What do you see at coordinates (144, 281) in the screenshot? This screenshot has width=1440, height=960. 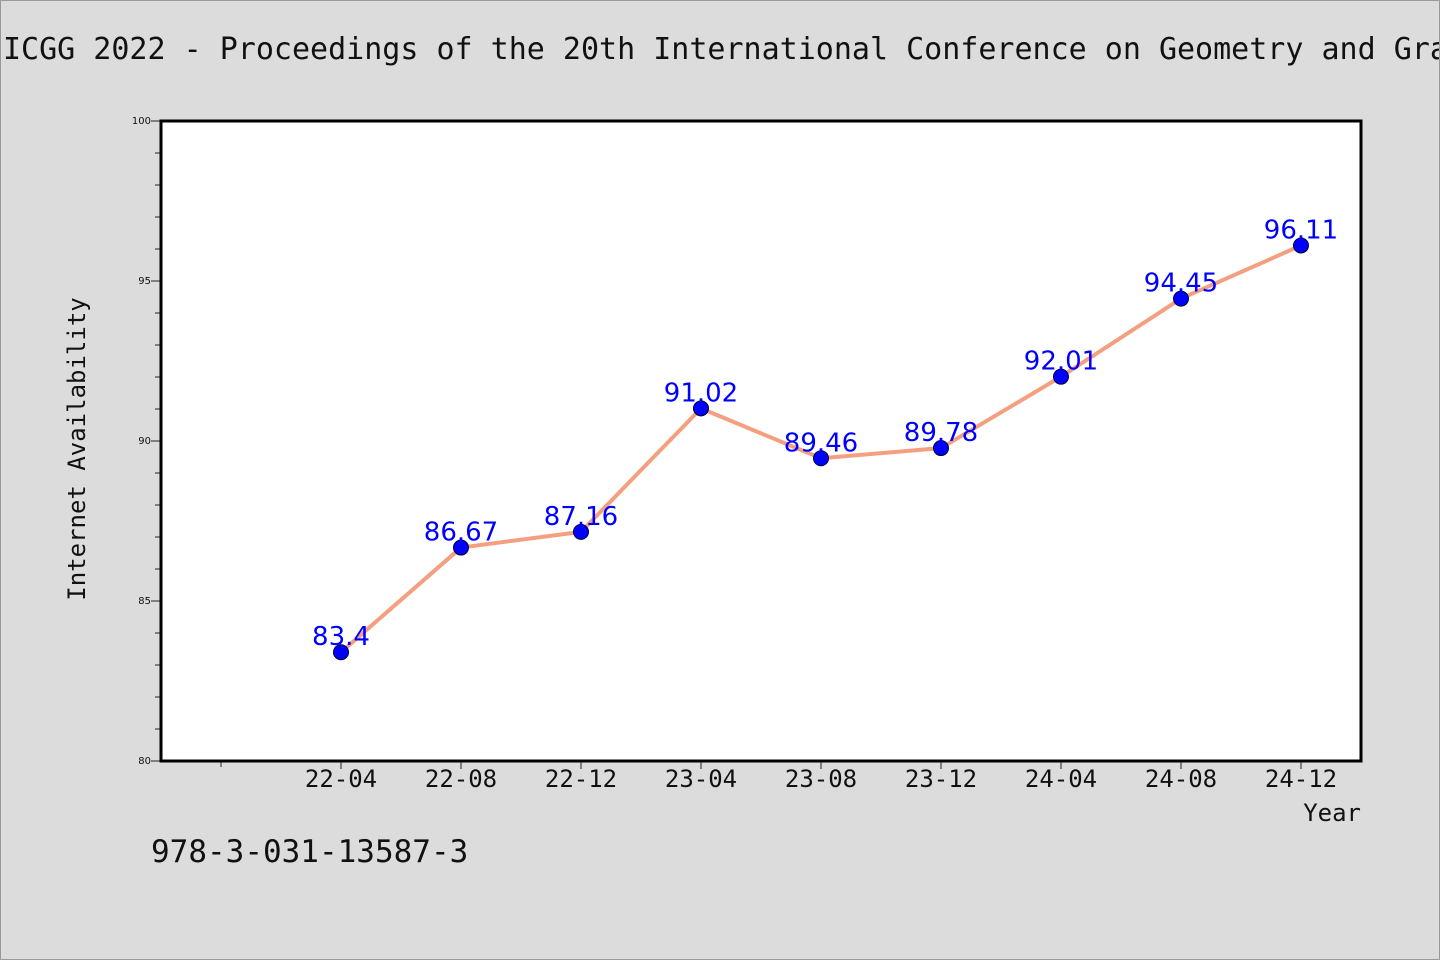 I see `y-tick-label: 95` at bounding box center [144, 281].